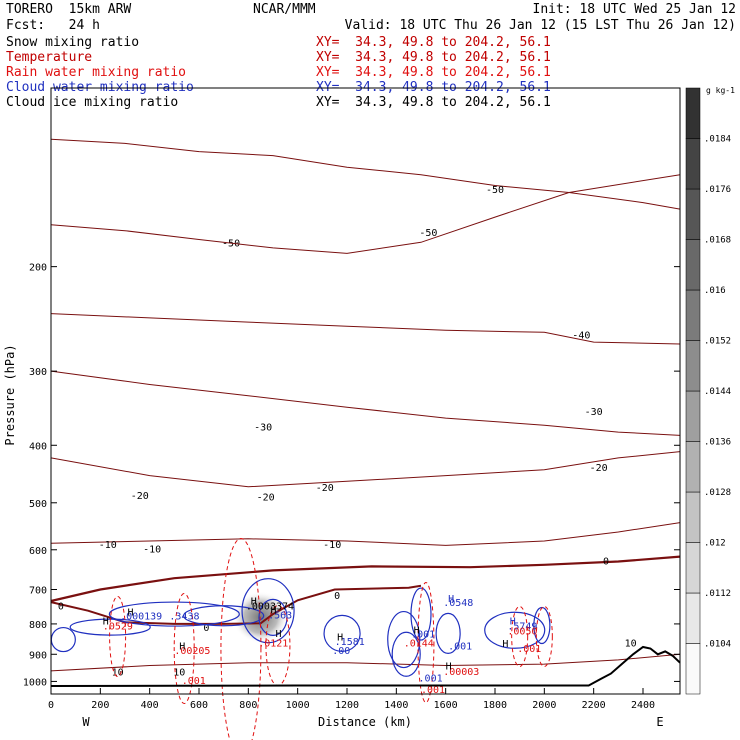  Describe the element at coordinates (38, 504) in the screenshot. I see `y-tick-label: 500` at that location.